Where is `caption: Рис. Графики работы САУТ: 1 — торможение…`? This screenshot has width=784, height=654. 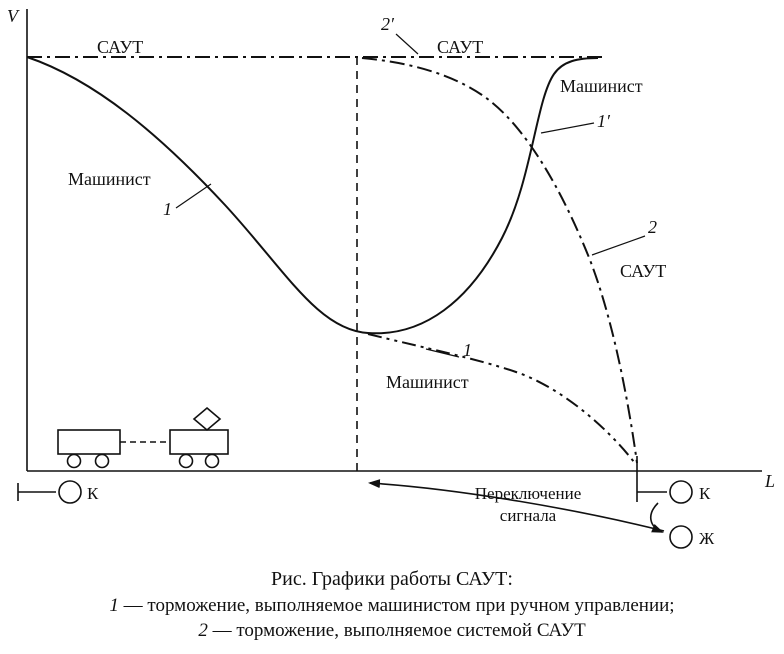 caption: Рис. Графики работы САУТ: 1 — торможение… is located at coordinates (391, 604).